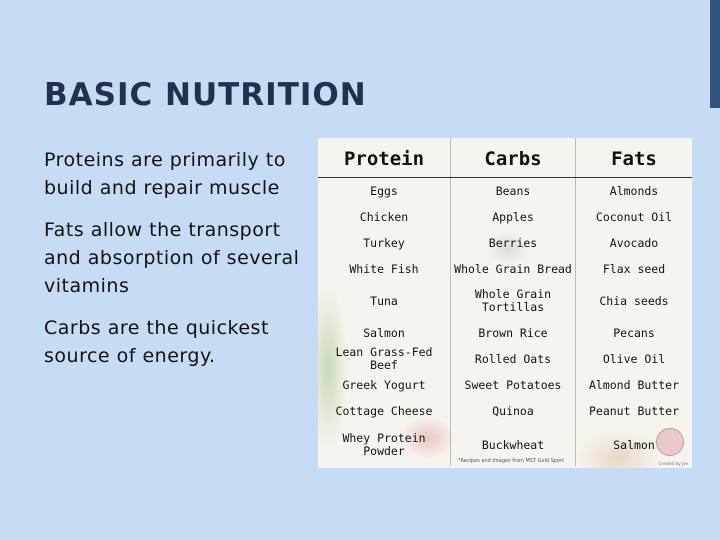 The height and width of the screenshot is (540, 720). I want to click on table-cell: White Fish, so click(384, 268).